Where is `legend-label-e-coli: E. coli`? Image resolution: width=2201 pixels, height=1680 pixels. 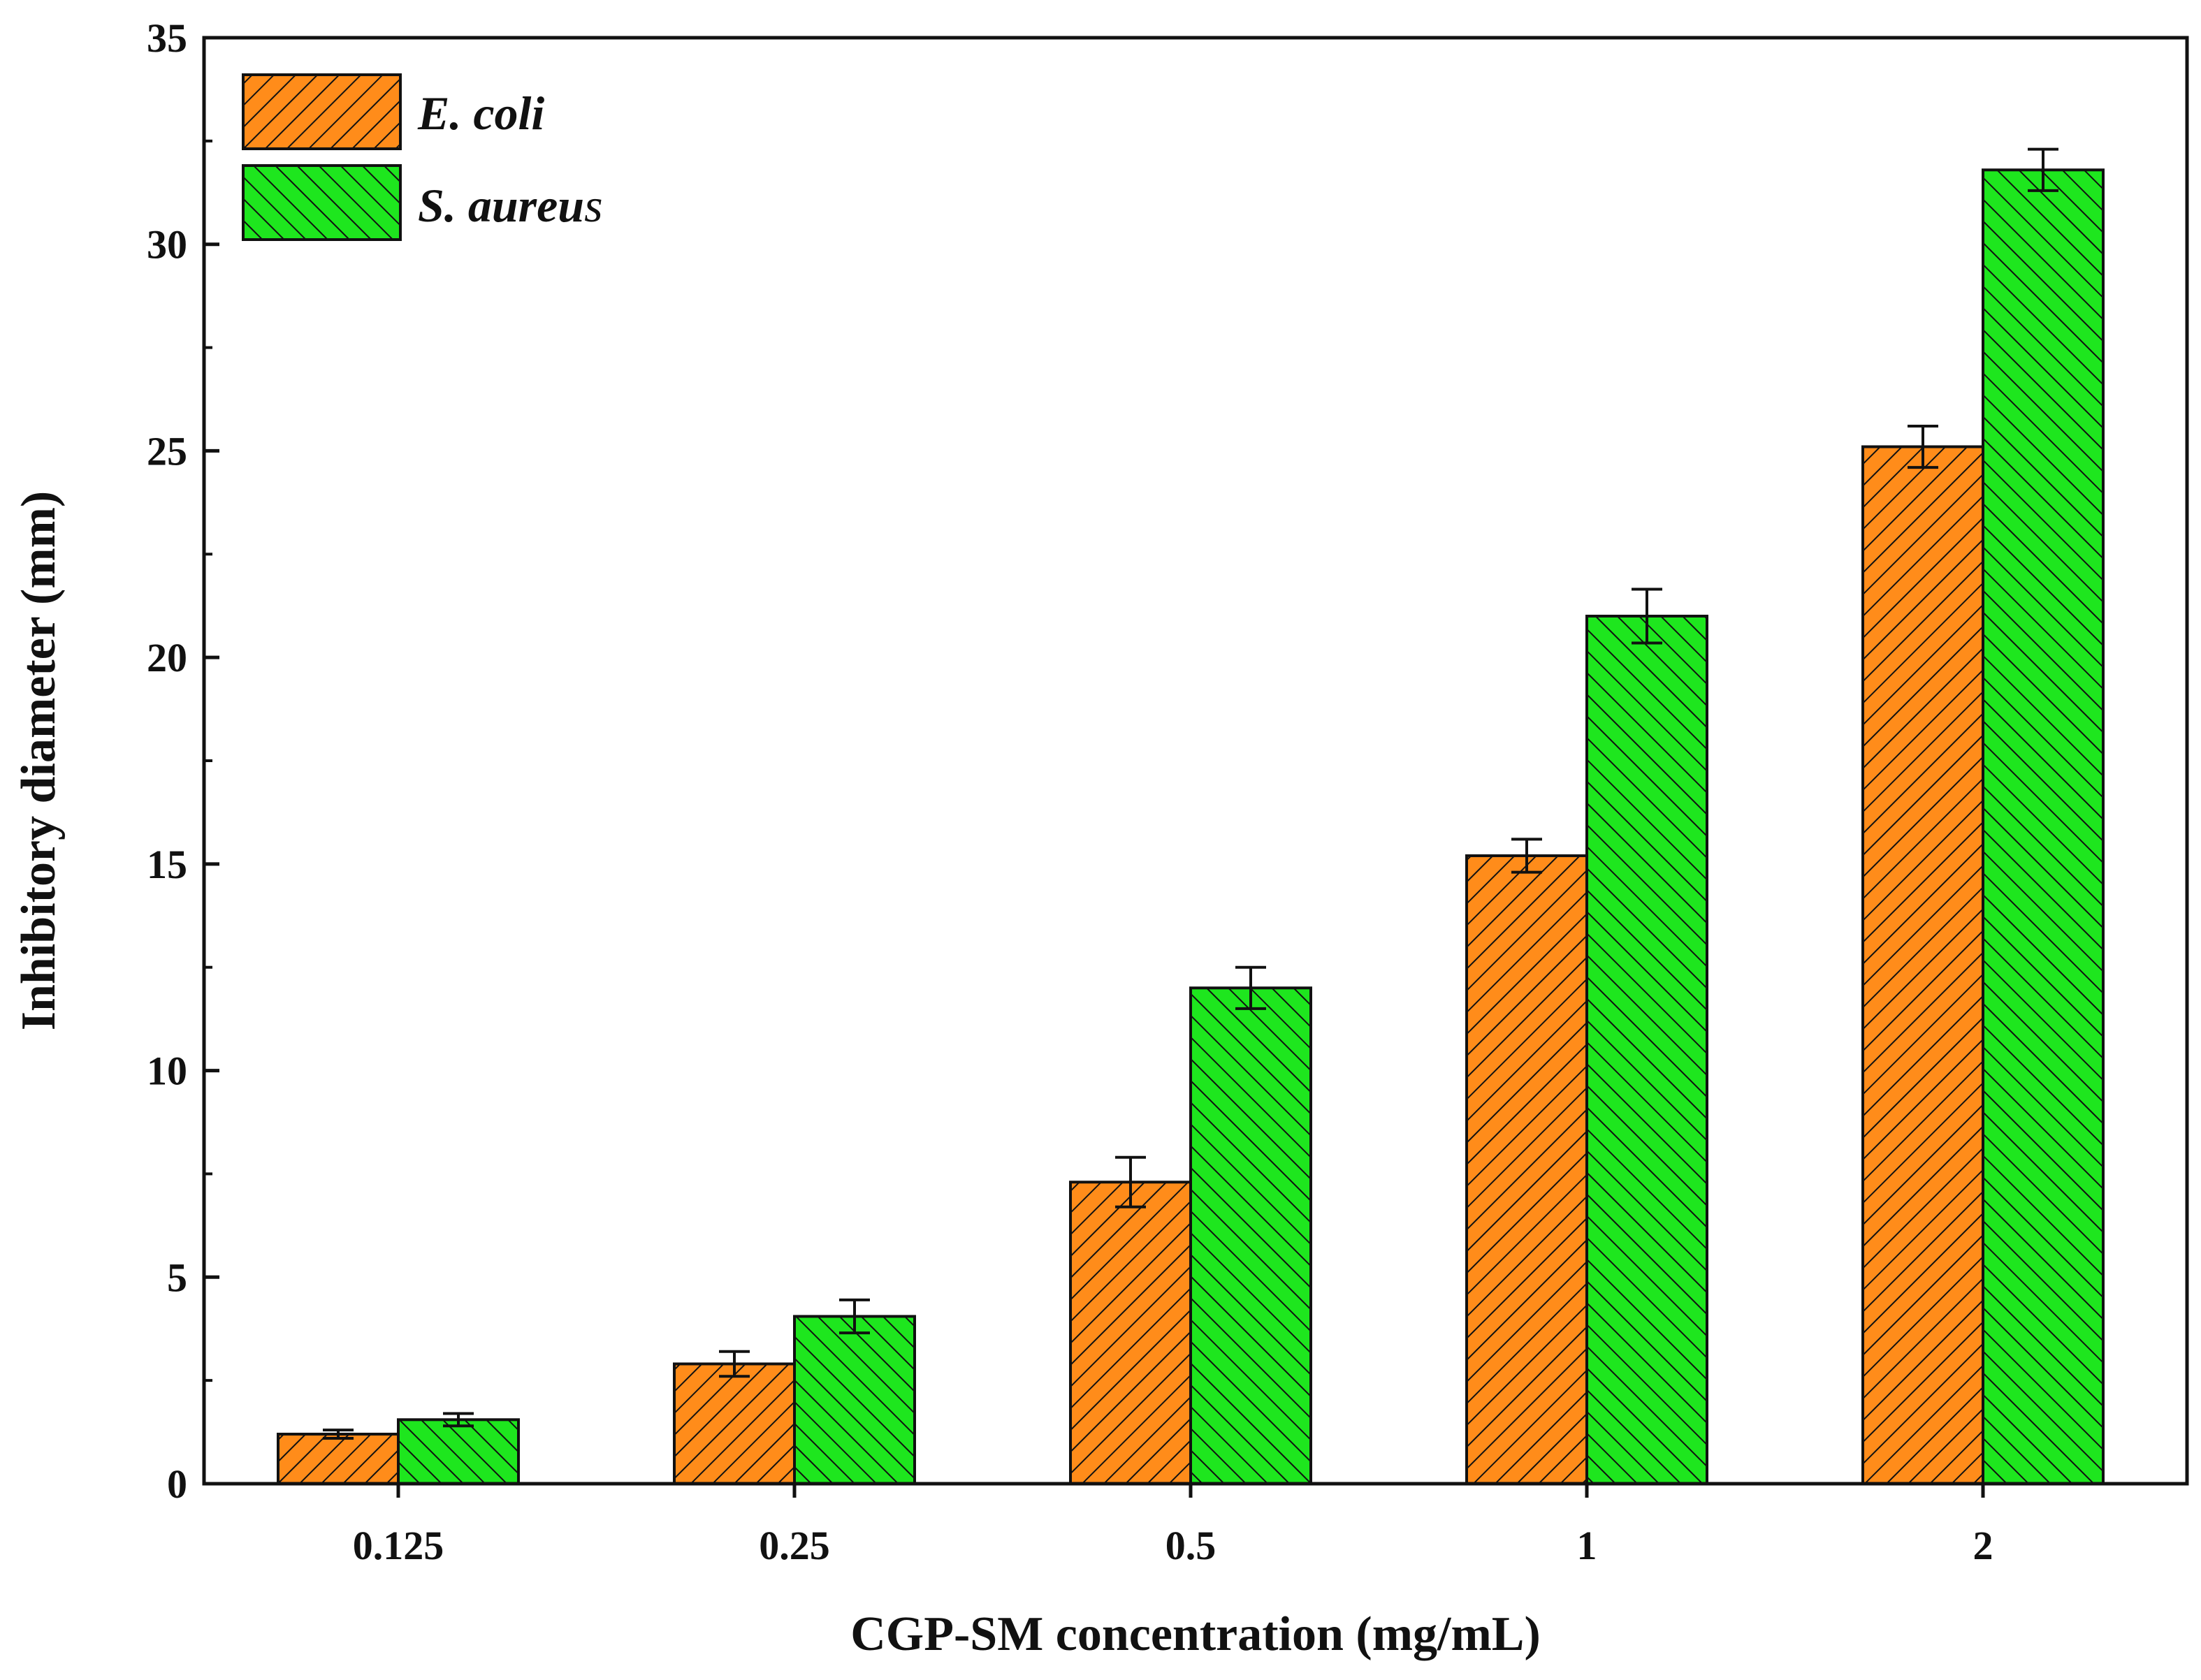 legend-label-e-coli: E. coli is located at coordinates (480, 113).